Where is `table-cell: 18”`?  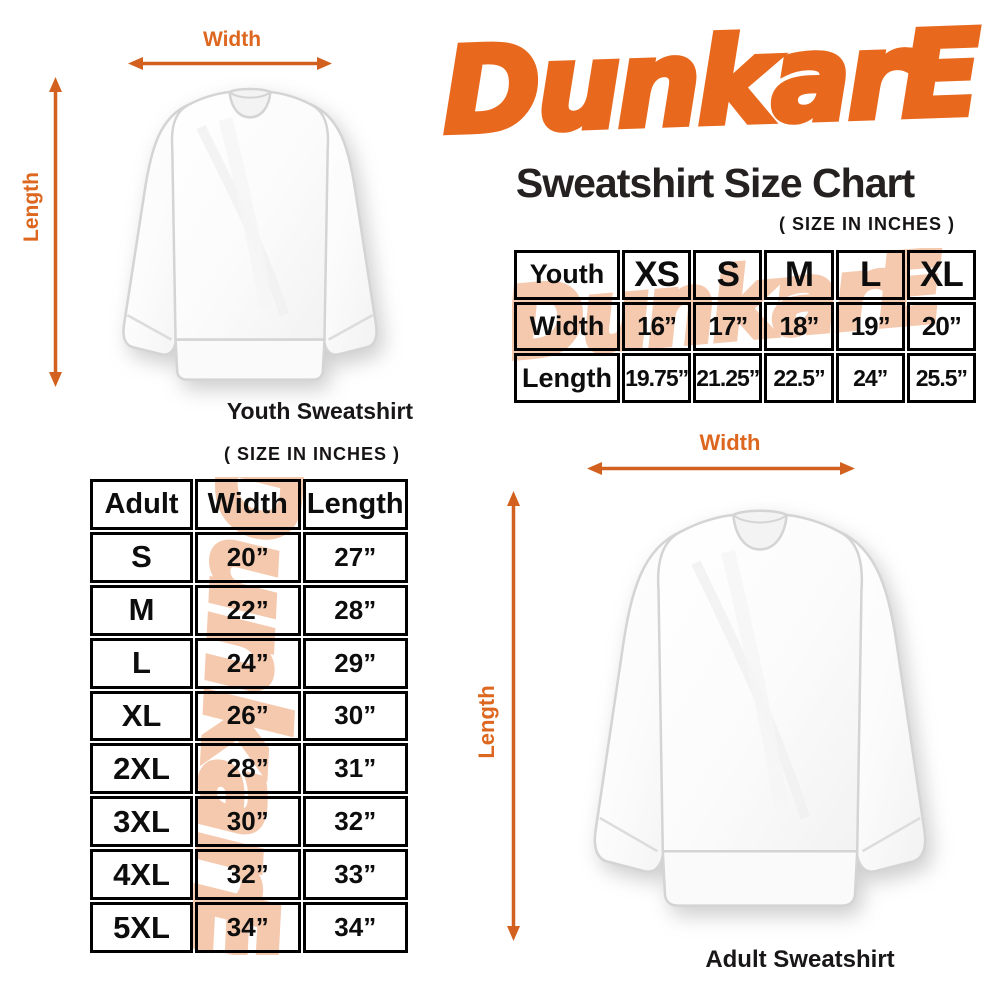 table-cell: 18” is located at coordinates (799, 326).